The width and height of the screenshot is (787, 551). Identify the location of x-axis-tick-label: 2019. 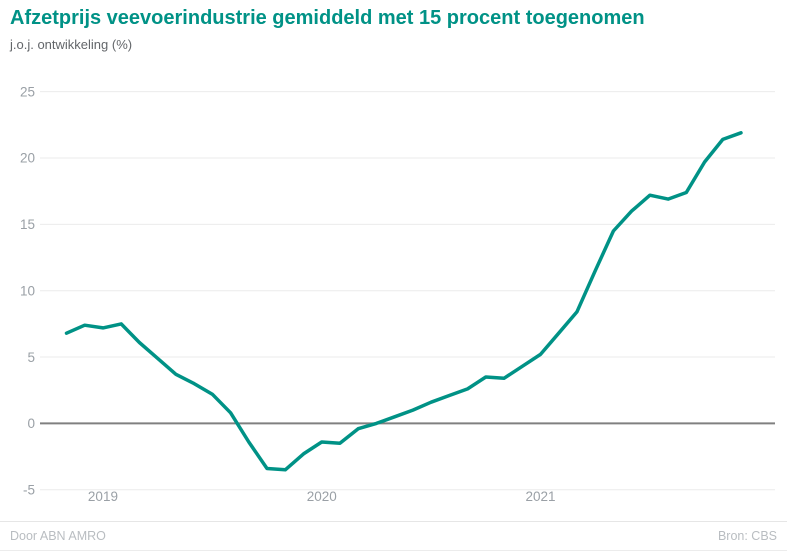
(103, 496).